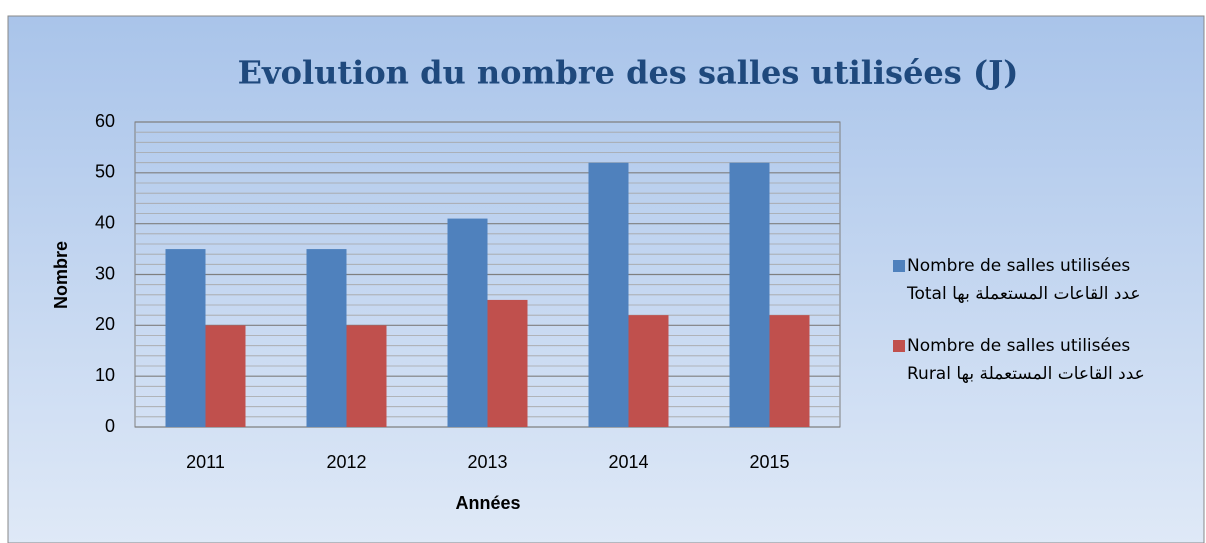 The image size is (1206, 543). Describe the element at coordinates (105, 172) in the screenshot. I see `y-tick-label: 50` at that location.